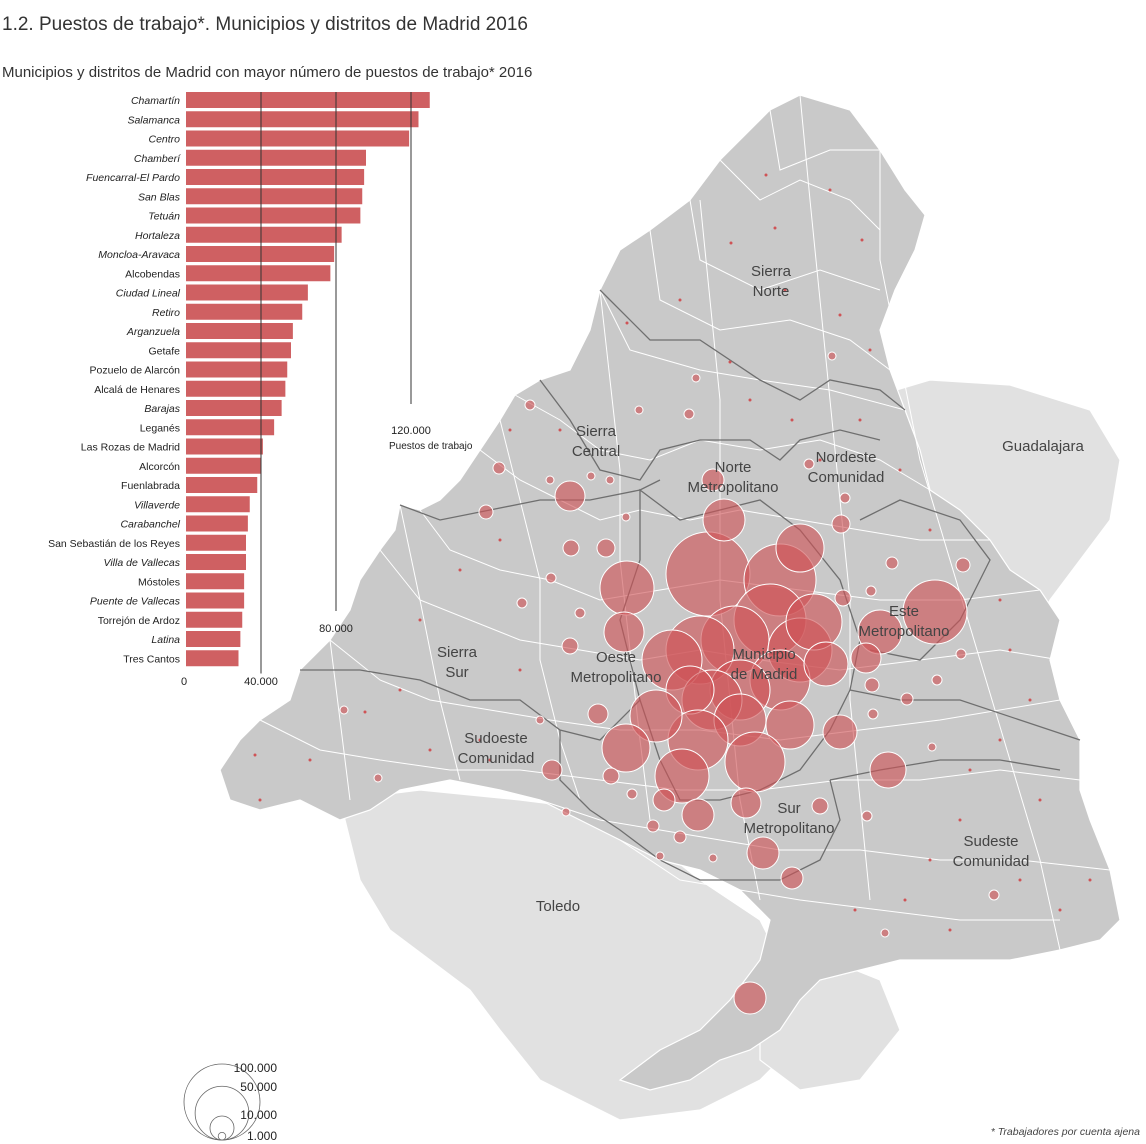 This screenshot has width=1146, height=1144. Describe the element at coordinates (256, 1068) in the screenshot. I see `legend-label: 100.000` at that location.